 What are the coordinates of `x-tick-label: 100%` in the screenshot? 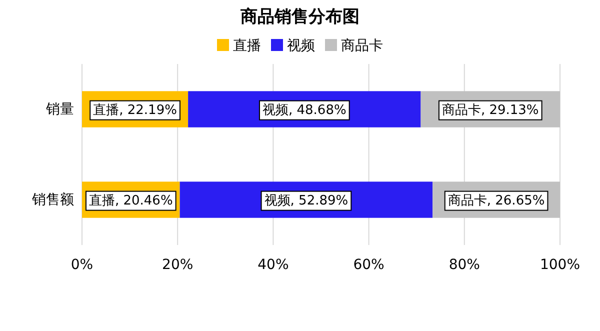 It's located at (560, 264).